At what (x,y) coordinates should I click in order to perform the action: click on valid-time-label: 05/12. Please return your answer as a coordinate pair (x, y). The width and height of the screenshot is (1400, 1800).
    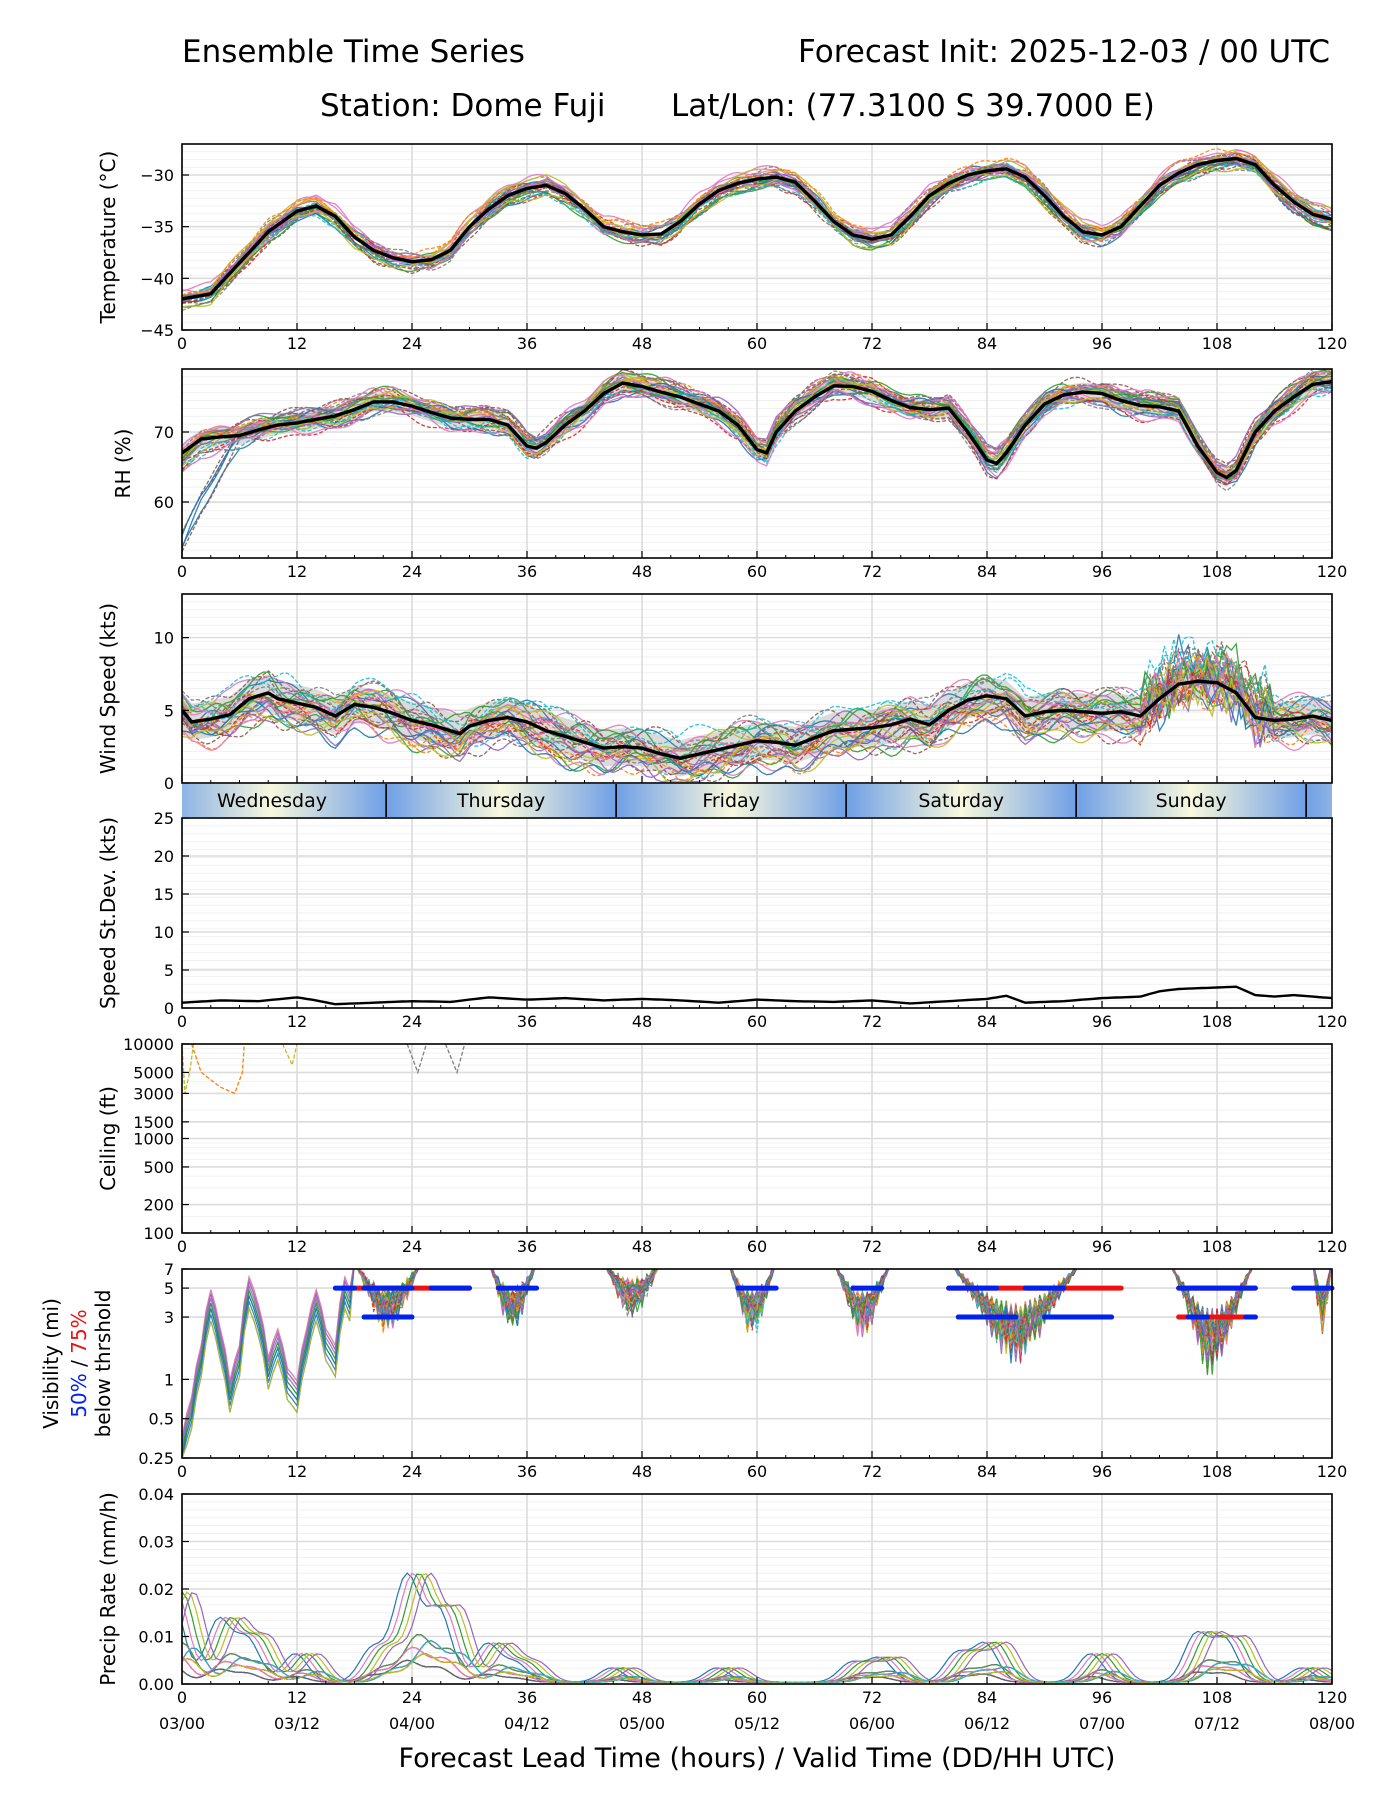
    Looking at the image, I should click on (757, 1723).